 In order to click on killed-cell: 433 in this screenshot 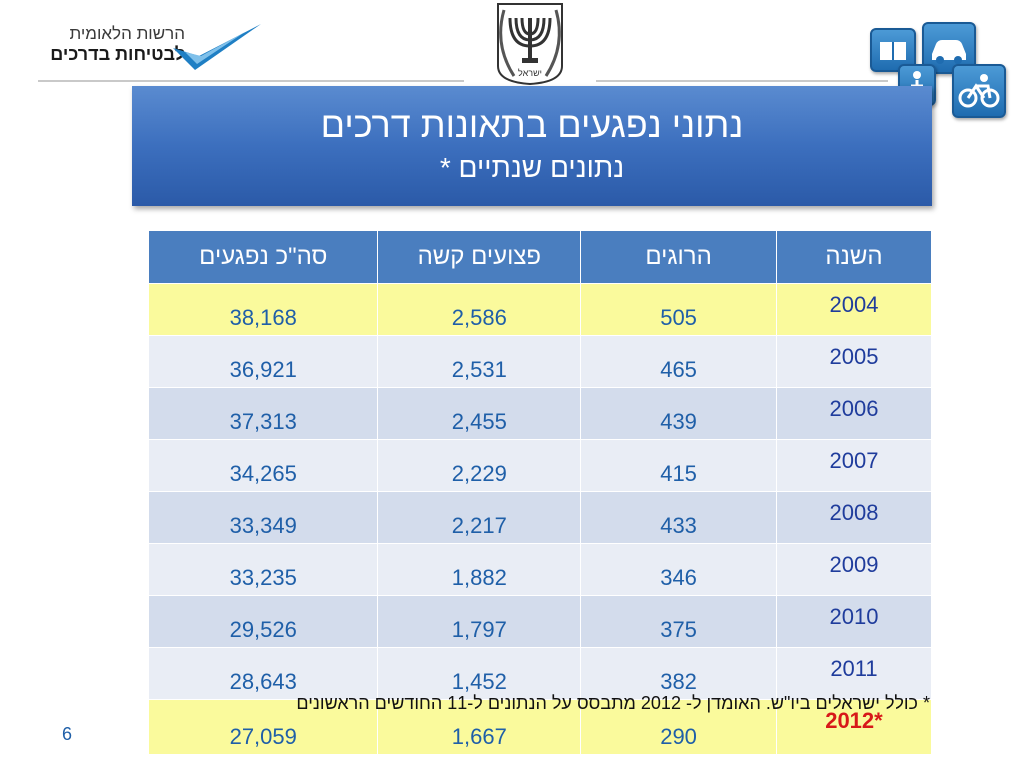, I will do `click(678, 517)`.